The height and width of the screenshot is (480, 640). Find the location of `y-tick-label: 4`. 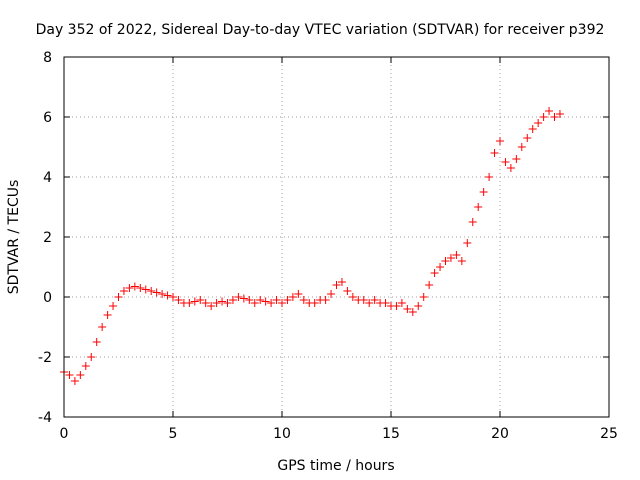

y-tick-label: 4 is located at coordinates (47, 178).